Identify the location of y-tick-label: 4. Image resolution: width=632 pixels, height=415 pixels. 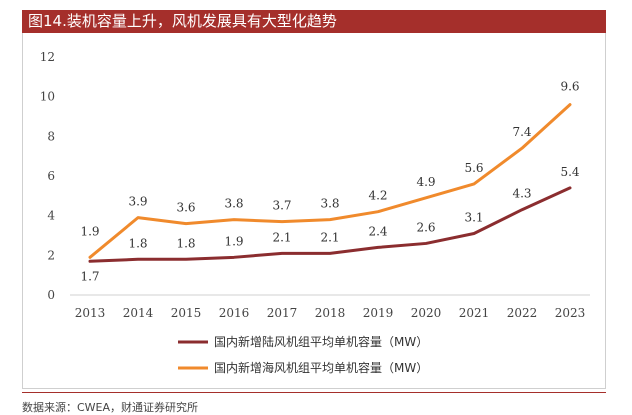
(51, 216).